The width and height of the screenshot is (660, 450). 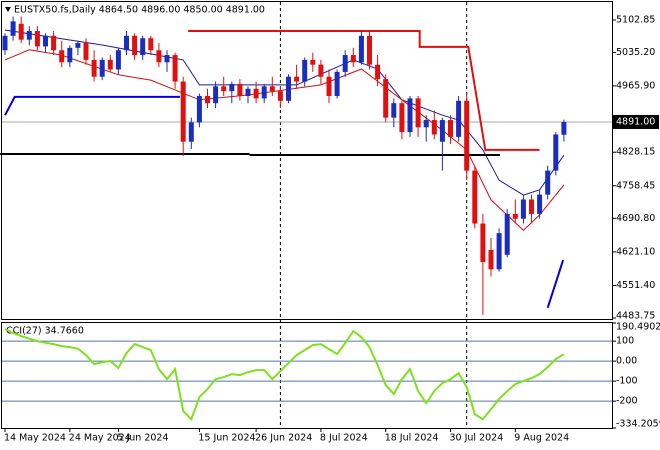 What do you see at coordinates (635, 285) in the screenshot?
I see `y-tick-label: 4551.40` at bounding box center [635, 285].